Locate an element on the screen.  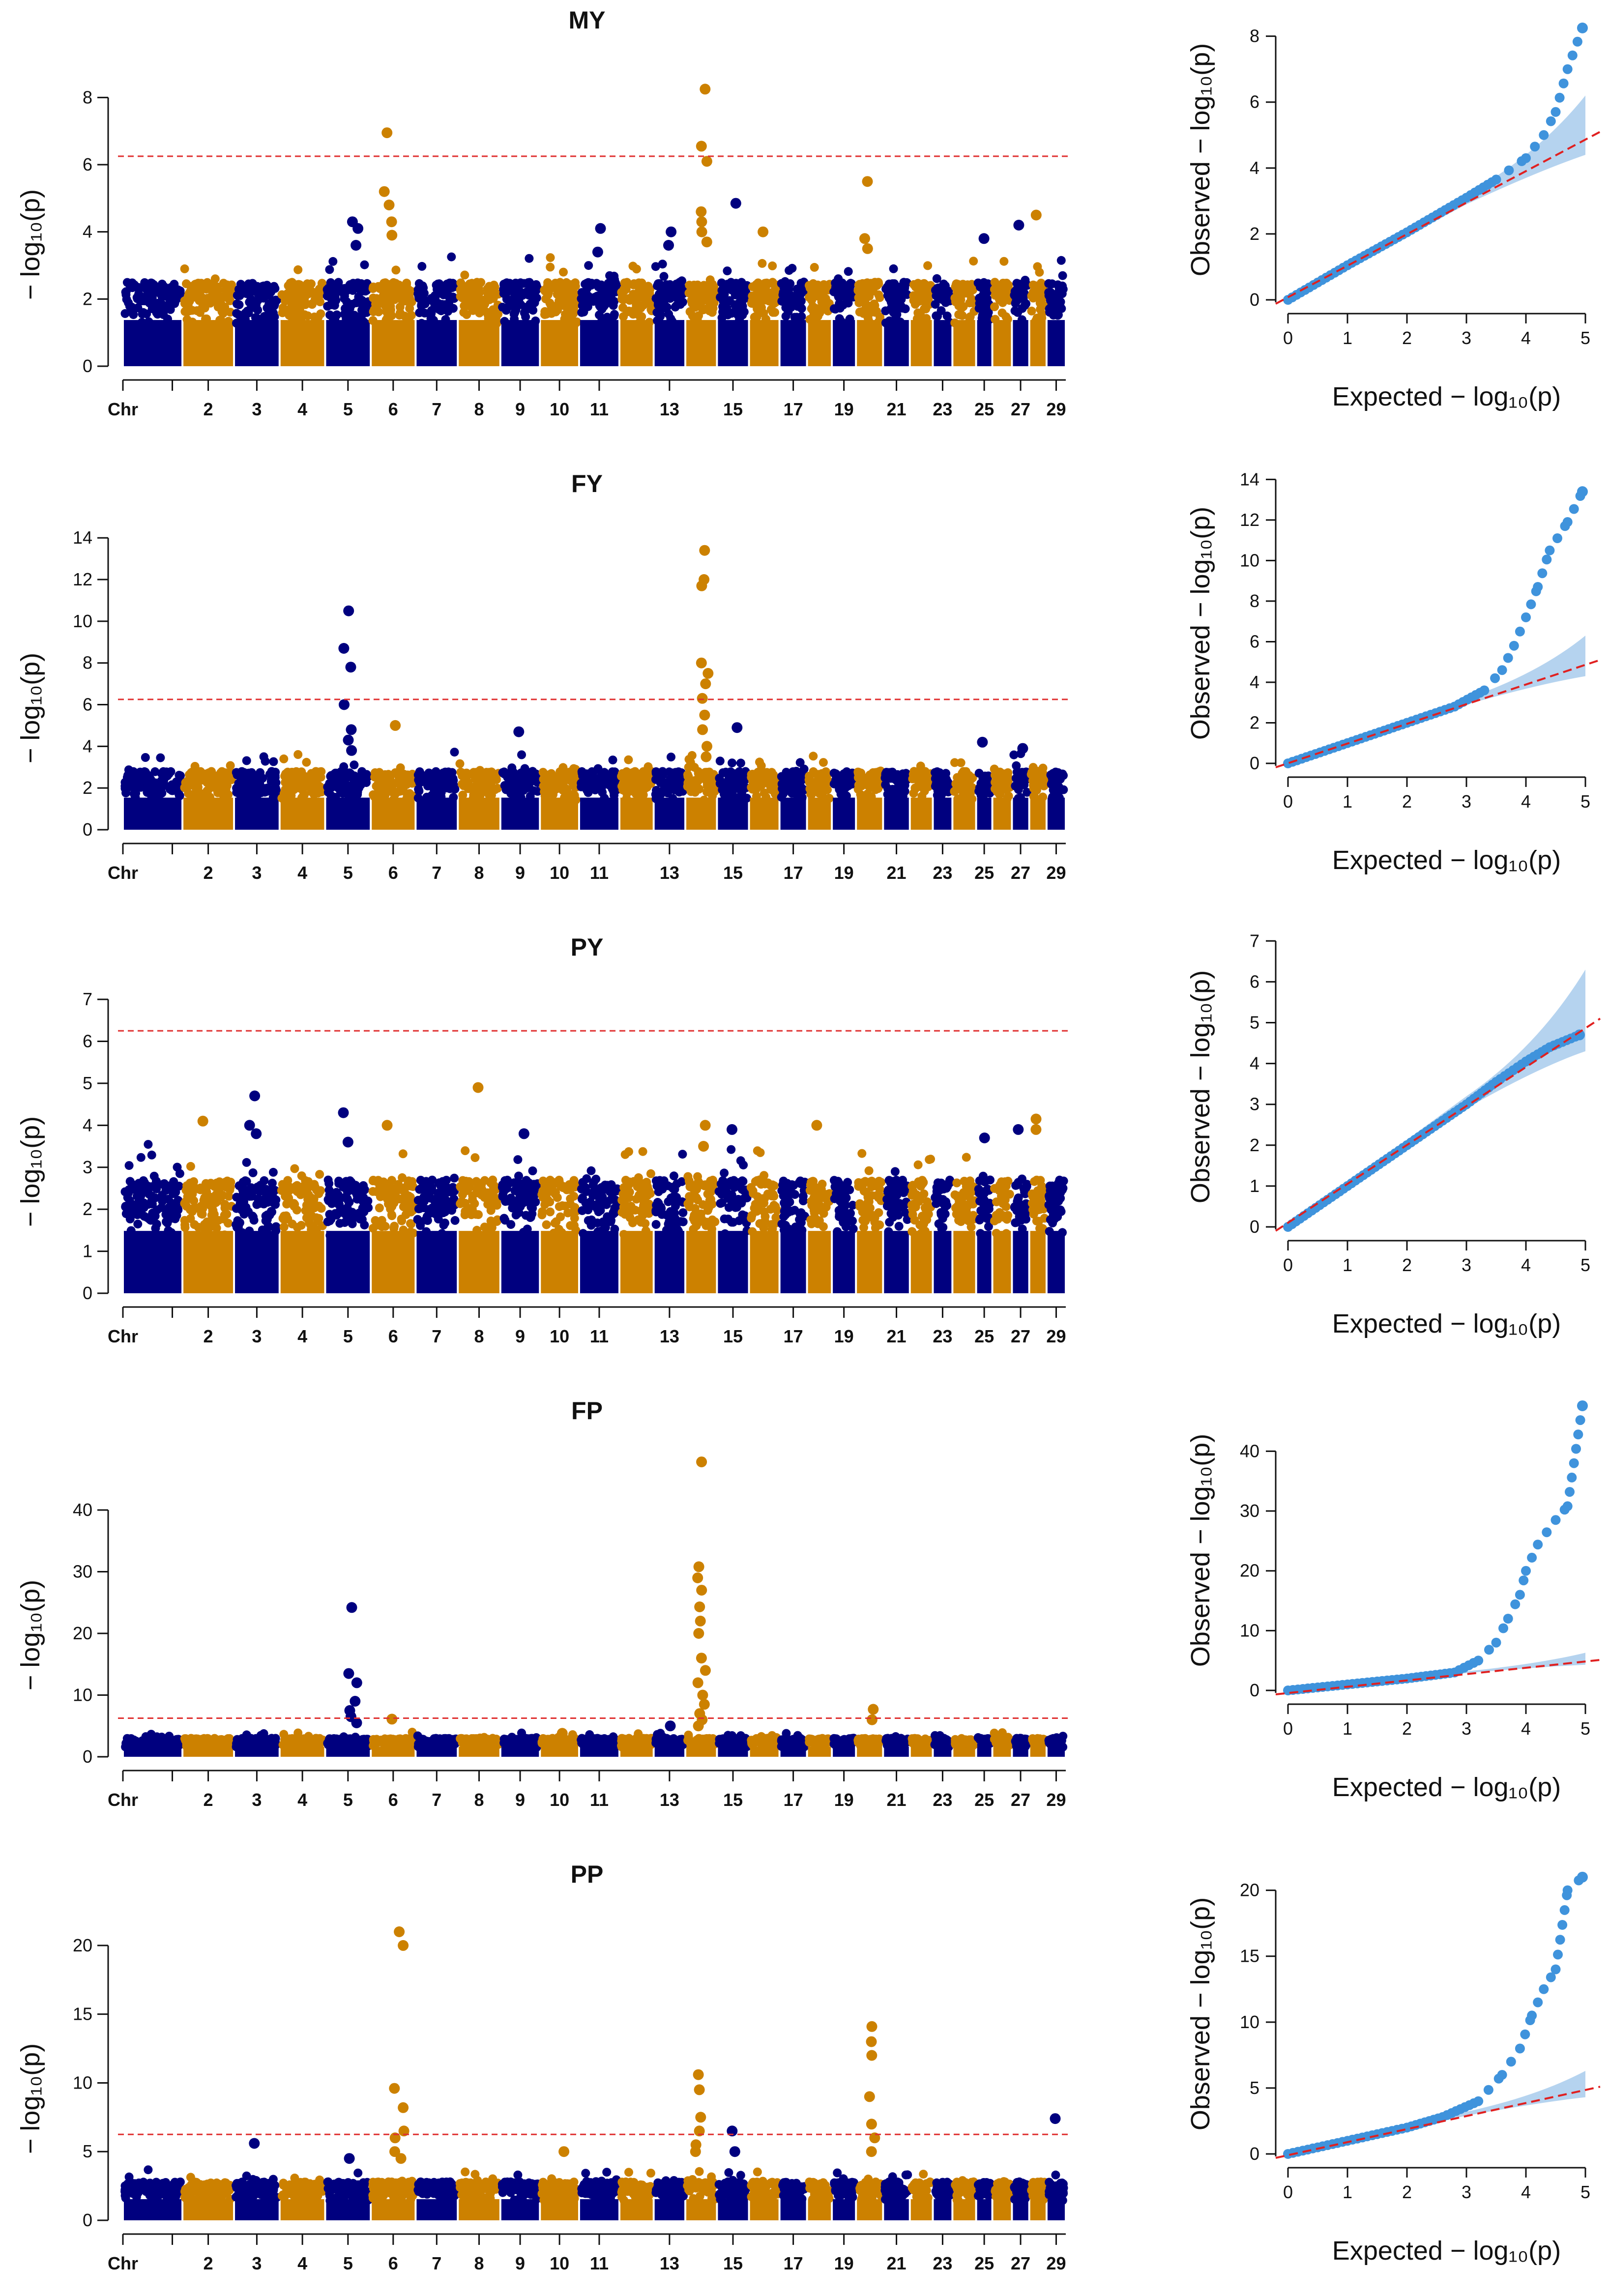
x-tick-label: 4 is located at coordinates (1526, 338).